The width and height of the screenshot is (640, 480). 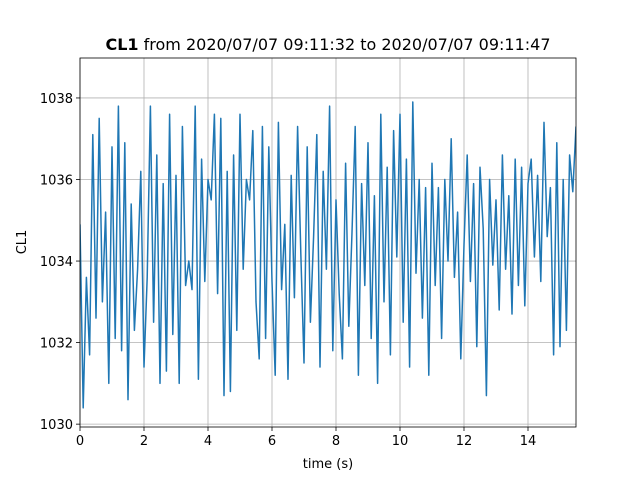 I want to click on x-tick-label: 4, so click(x=208, y=441).